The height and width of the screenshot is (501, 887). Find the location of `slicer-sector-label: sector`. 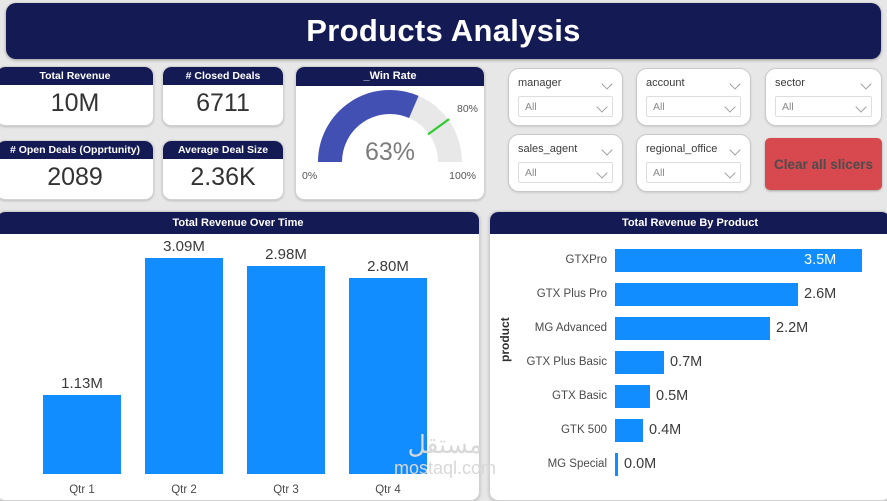

slicer-sector-label: sector is located at coordinates (790, 83).